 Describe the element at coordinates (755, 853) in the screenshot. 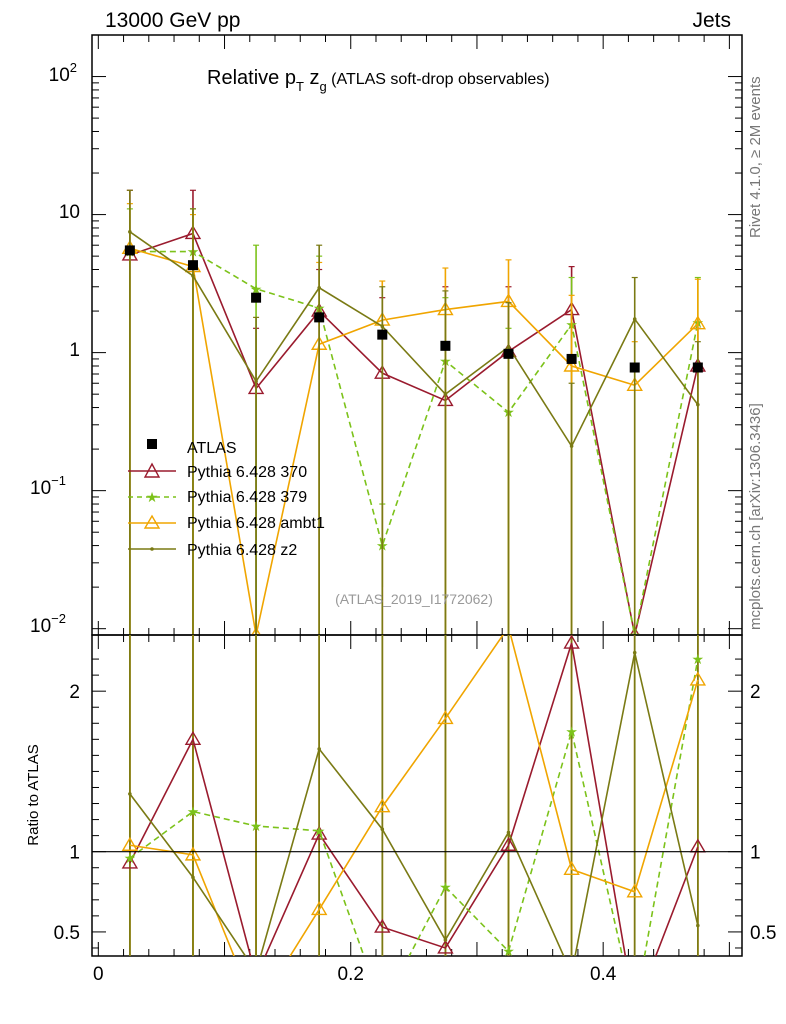

I see `ratio-ytick-label-right: 1` at that location.